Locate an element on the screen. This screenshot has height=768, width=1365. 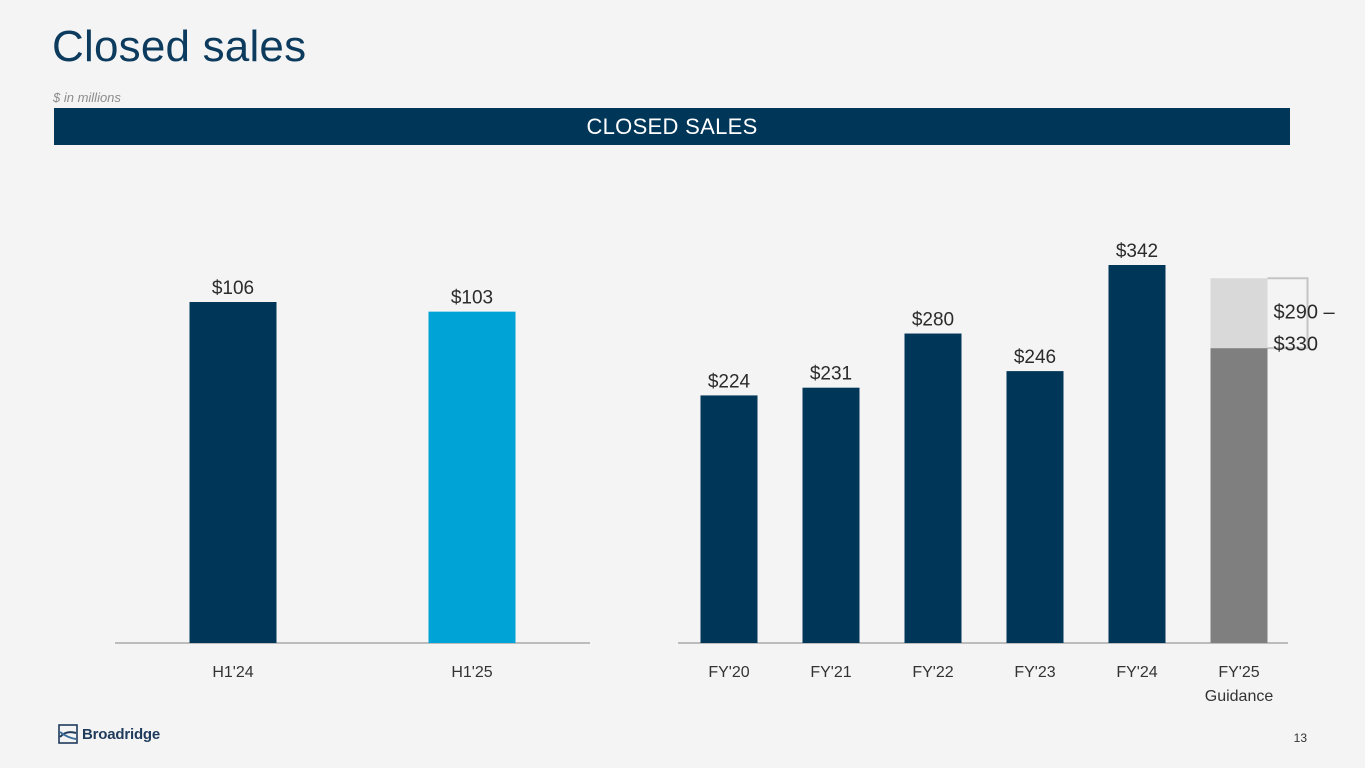
fy-bar-value-label: $280 is located at coordinates (933, 320).